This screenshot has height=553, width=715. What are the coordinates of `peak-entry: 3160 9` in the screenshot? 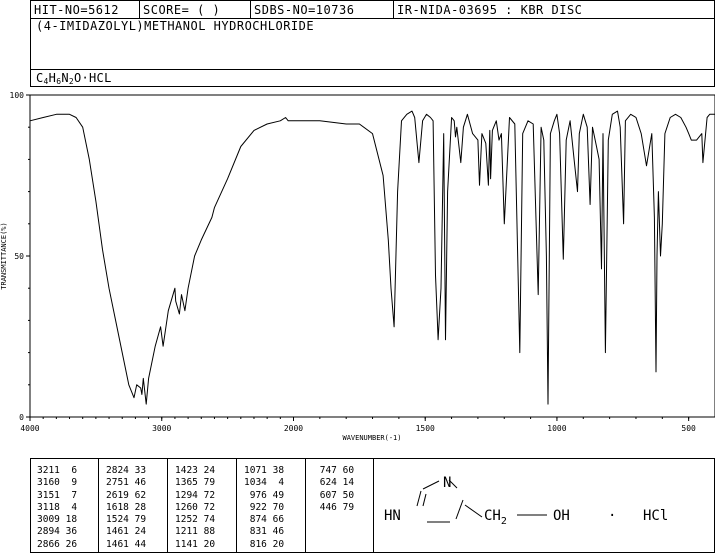 It's located at (57, 483).